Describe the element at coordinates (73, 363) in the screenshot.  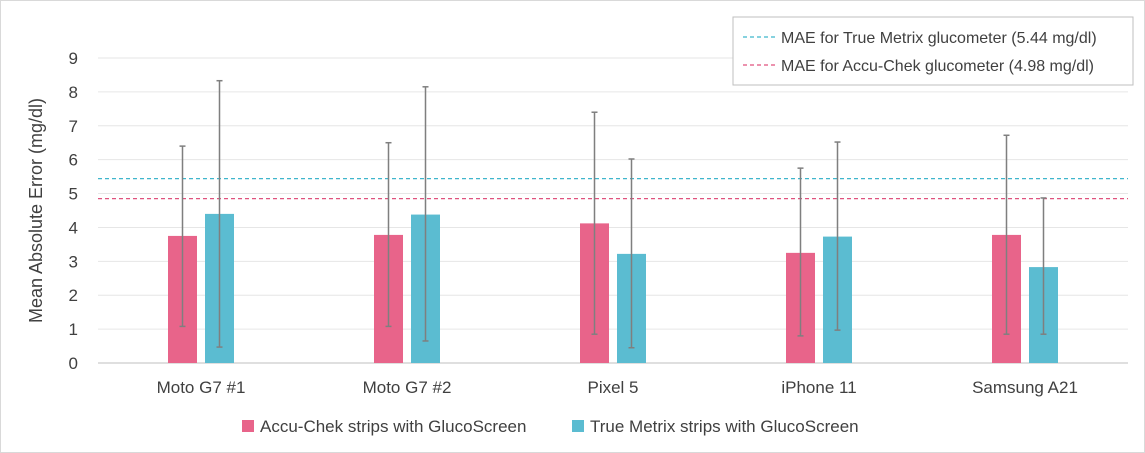
I see `y-tick-label: 0` at that location.